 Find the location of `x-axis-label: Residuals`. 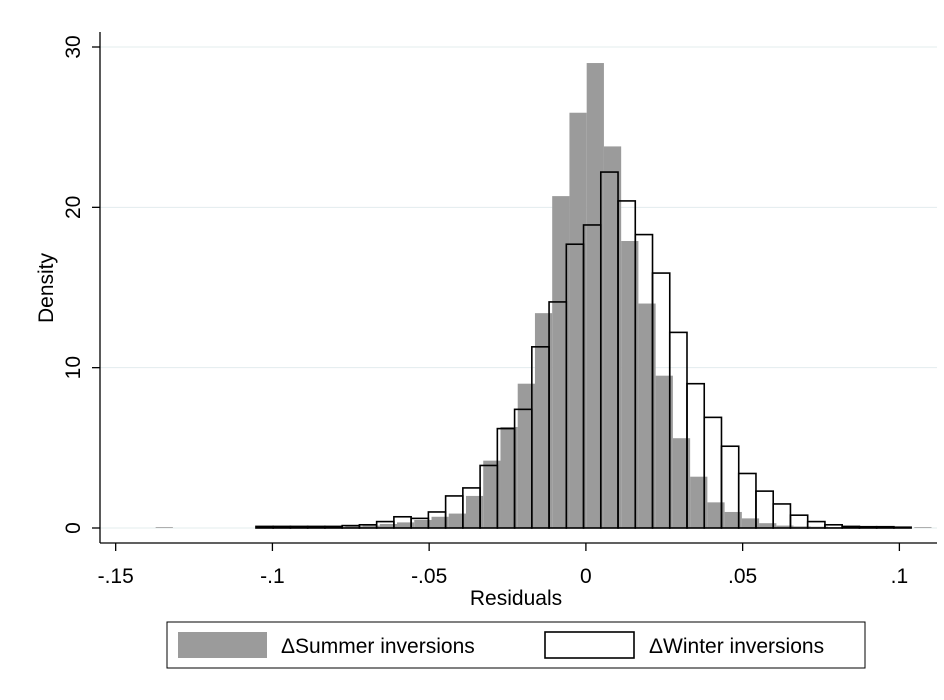

x-axis-label: Residuals is located at coordinates (516, 598).